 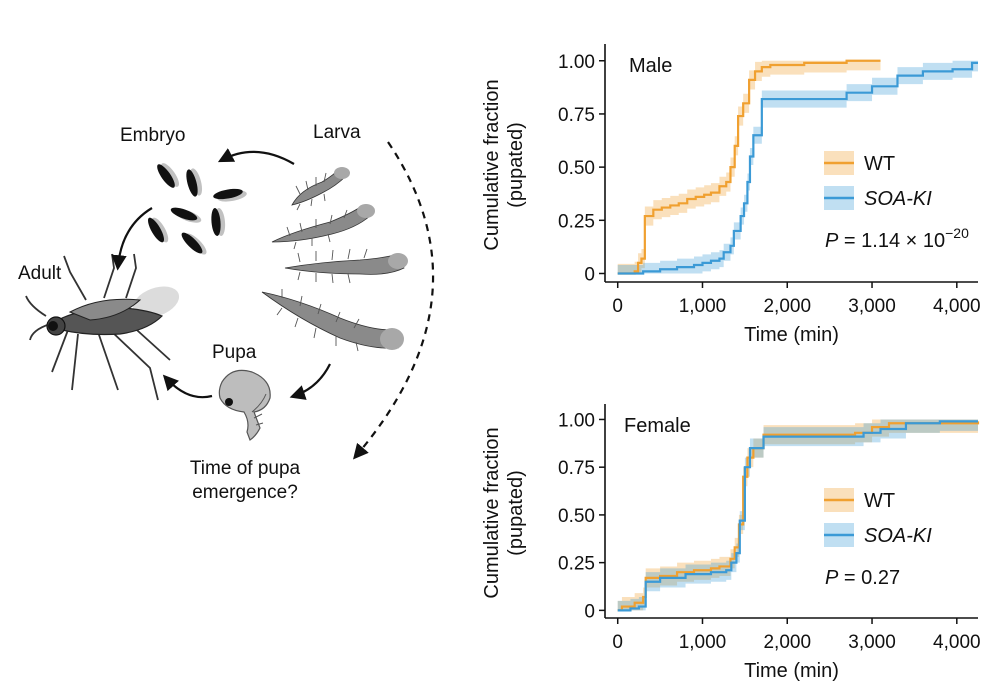 I want to click on cycle-arrows, so click(x=273, y=300).